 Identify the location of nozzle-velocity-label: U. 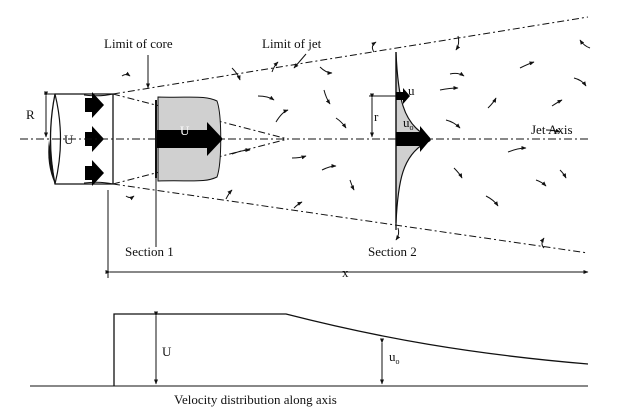
(69, 139).